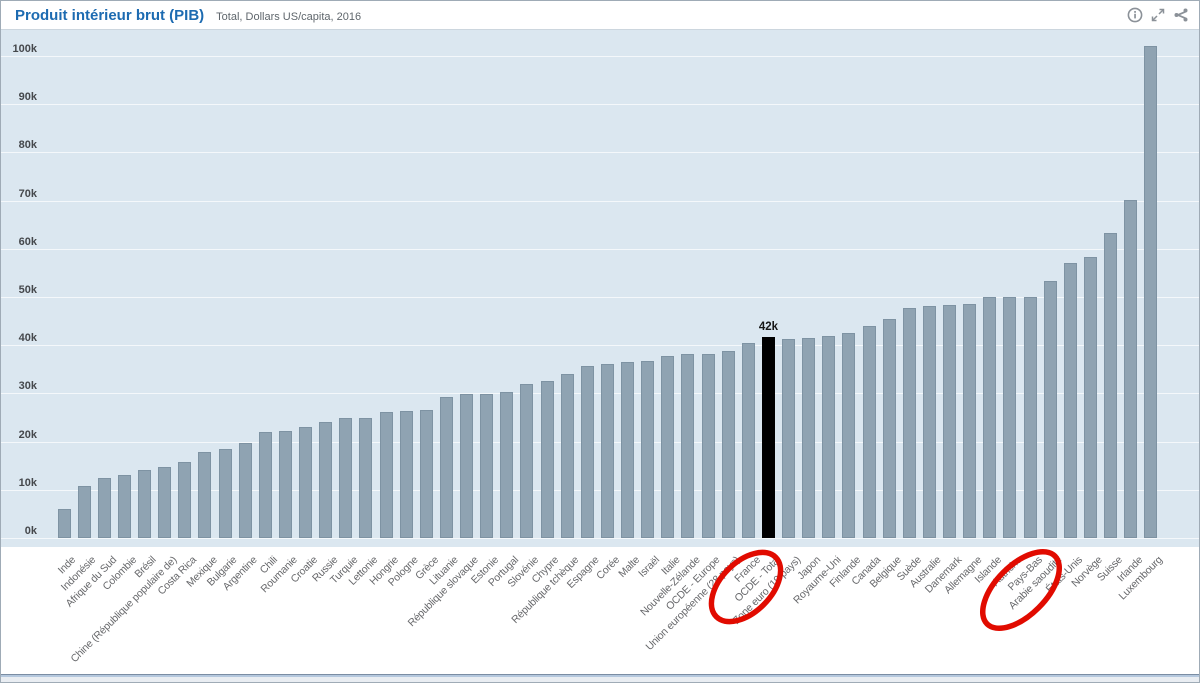 This screenshot has width=1200, height=683. I want to click on y-axis-tick-label: 100k, so click(24, 49).